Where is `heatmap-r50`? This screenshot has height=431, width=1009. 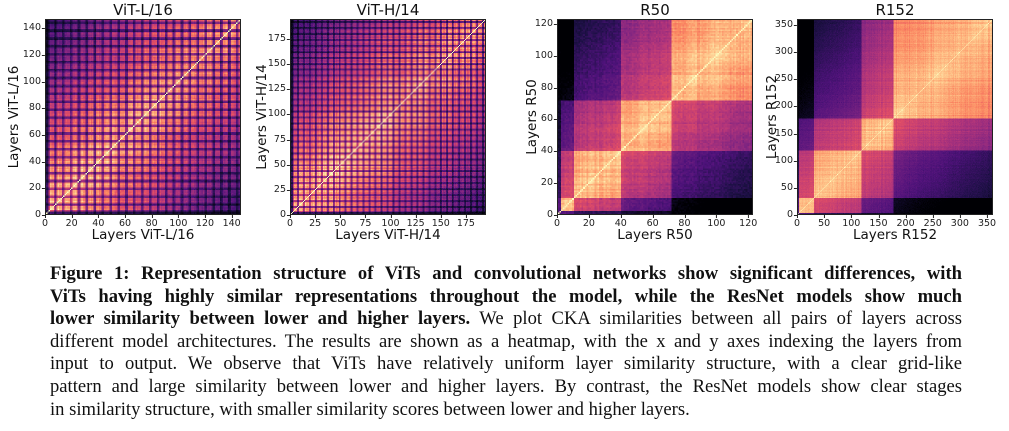 heatmap-r50 is located at coordinates (655, 117).